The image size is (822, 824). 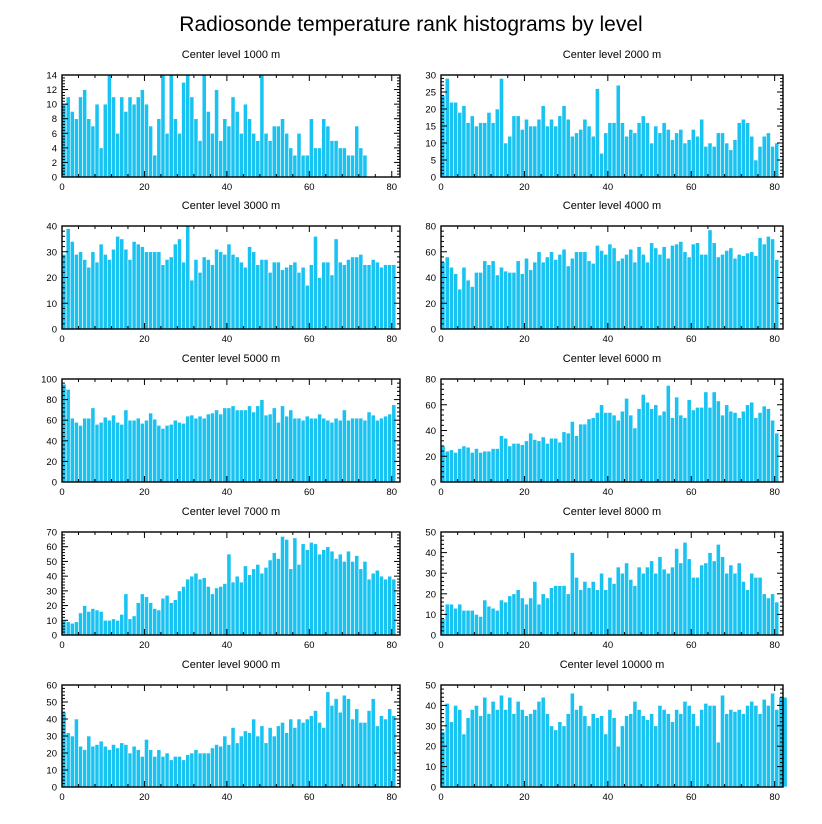 I want to click on x-tick-label: 80, so click(x=391, y=797).